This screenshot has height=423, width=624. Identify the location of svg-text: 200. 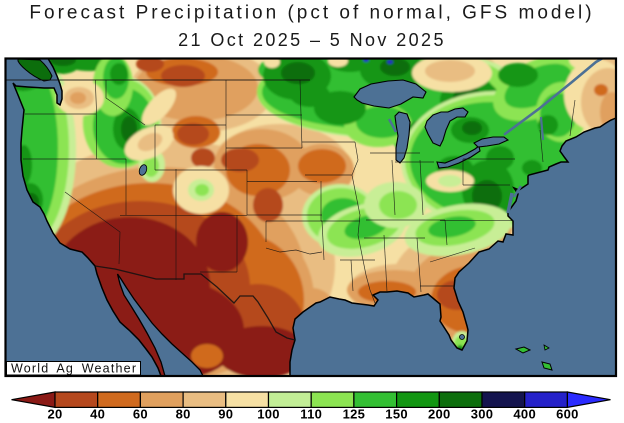
(439, 414).